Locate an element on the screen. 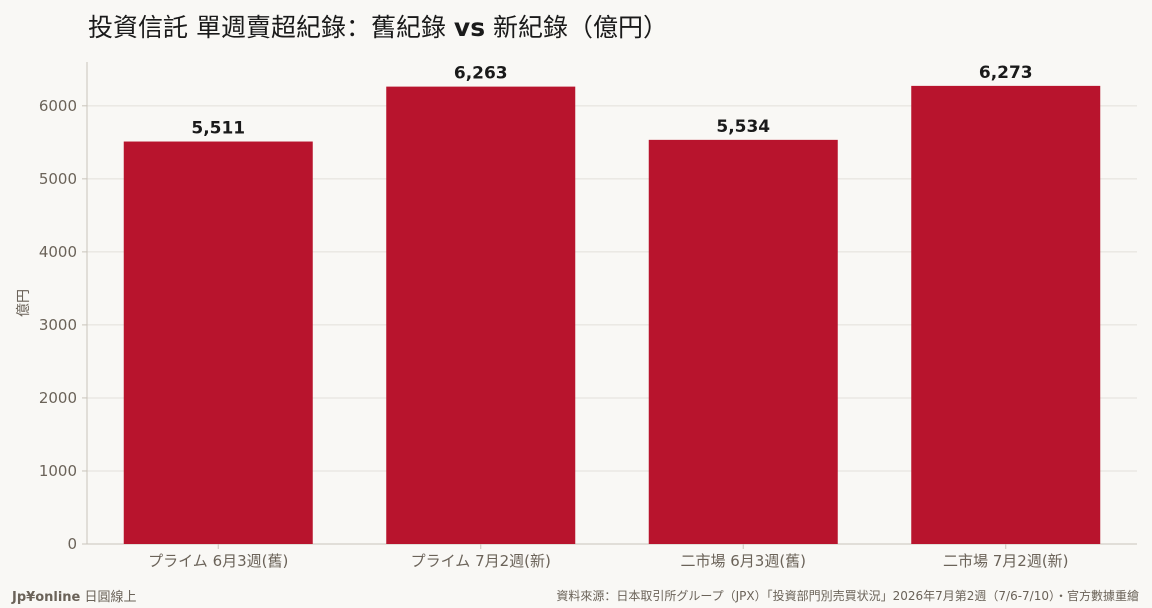  chart-title: 投資信託 單週賣超紀錄：舊紀錄 vs 新紀錄（億円） is located at coordinates (378, 27).